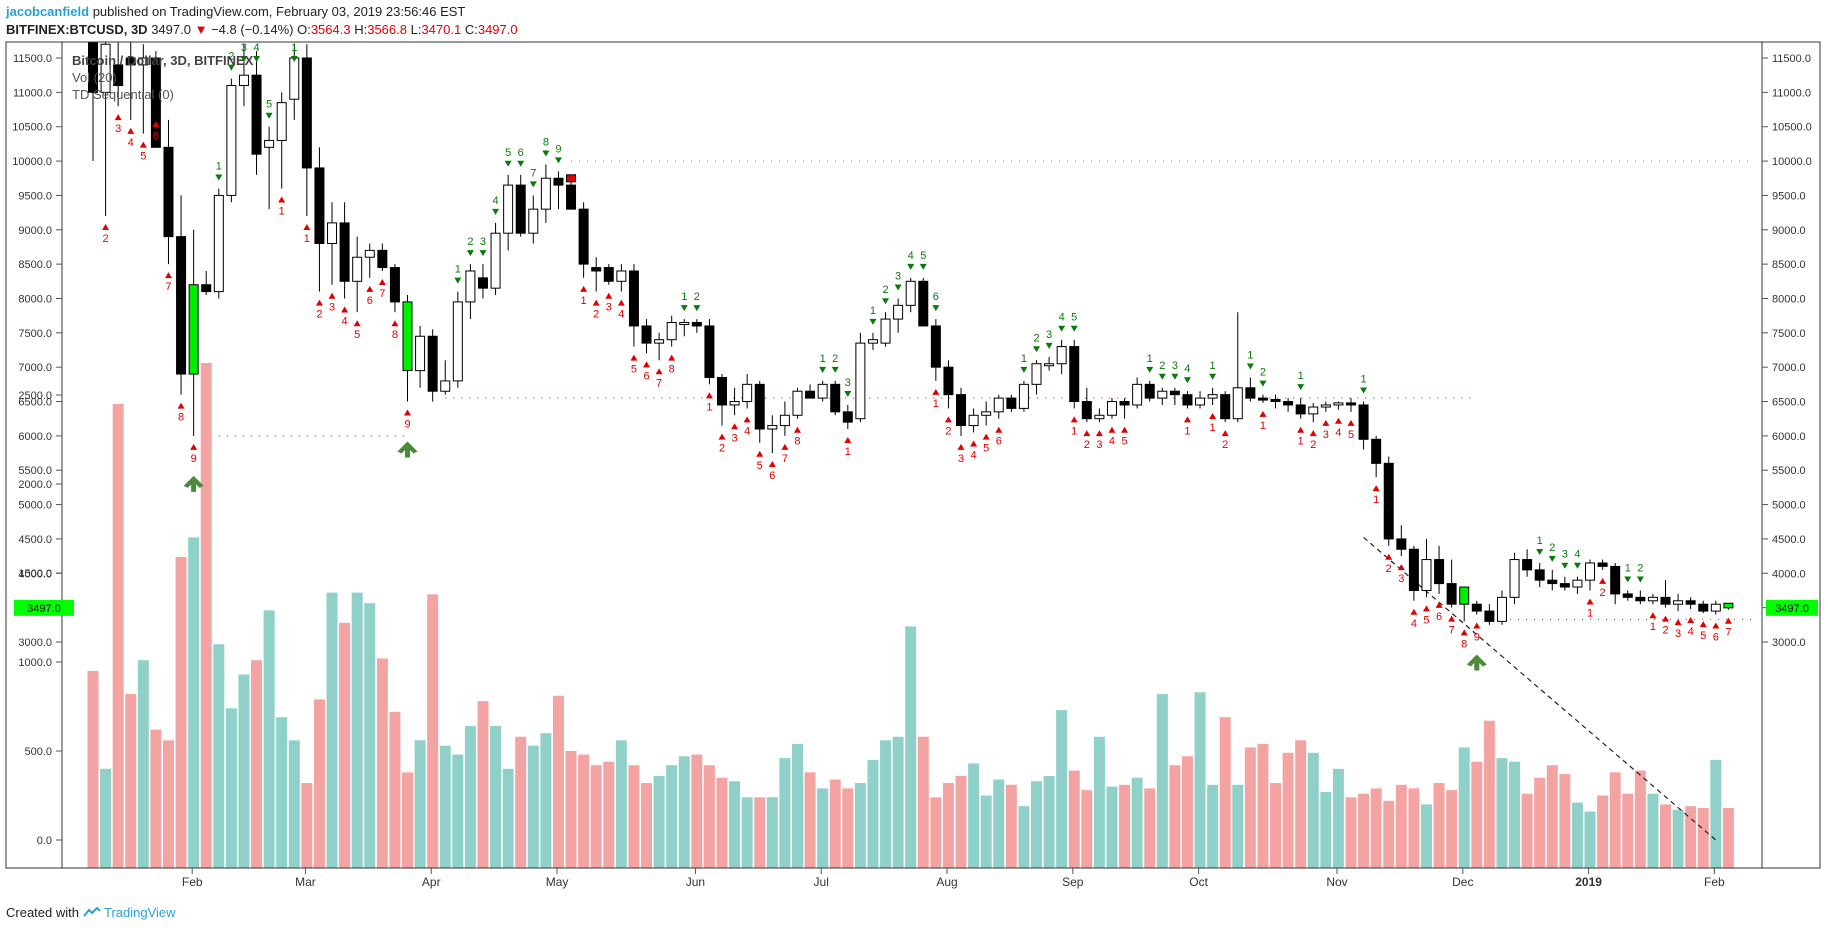 This screenshot has height=930, width=1828. What do you see at coordinates (1789, 643) in the screenshot?
I see `y-tick-label-right: 3000.0` at bounding box center [1789, 643].